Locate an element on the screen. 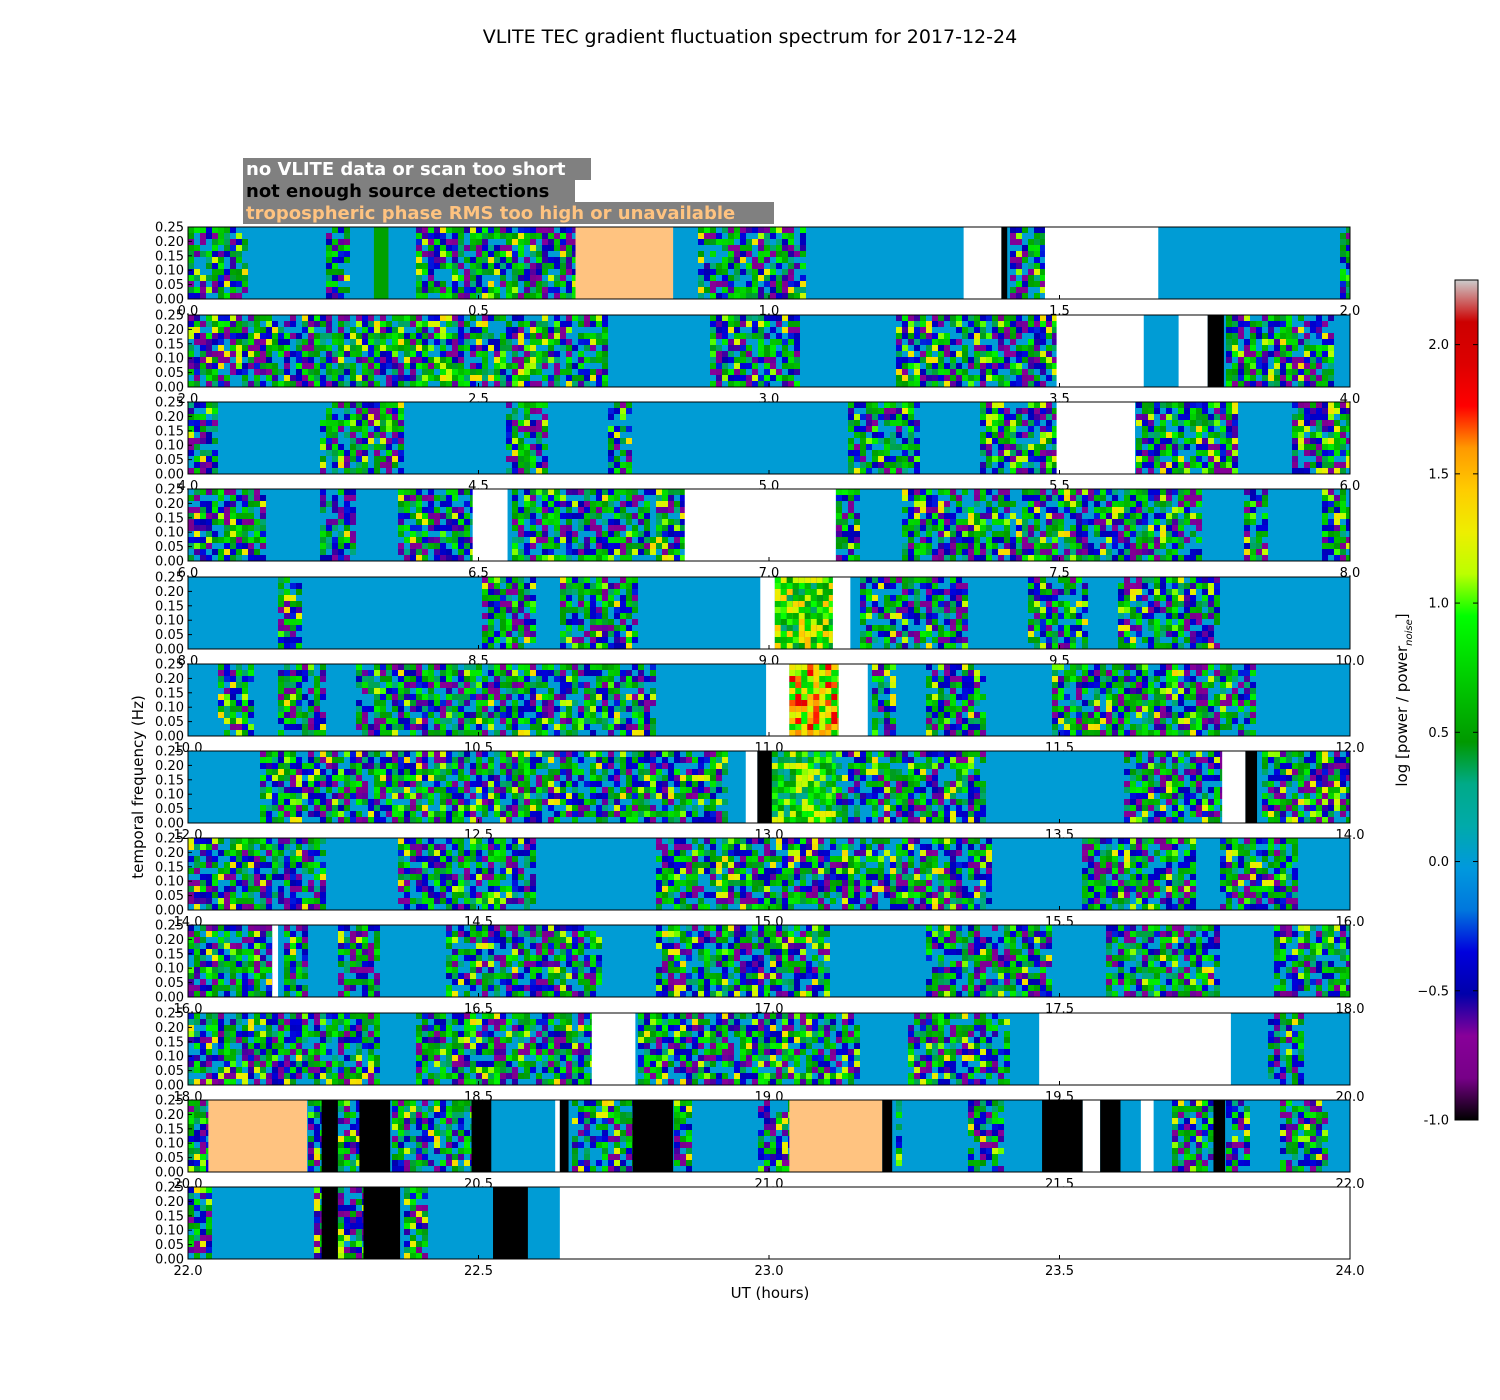 This screenshot has width=1500, height=1400. y-tick-label: 0.10 is located at coordinates (169, 533).